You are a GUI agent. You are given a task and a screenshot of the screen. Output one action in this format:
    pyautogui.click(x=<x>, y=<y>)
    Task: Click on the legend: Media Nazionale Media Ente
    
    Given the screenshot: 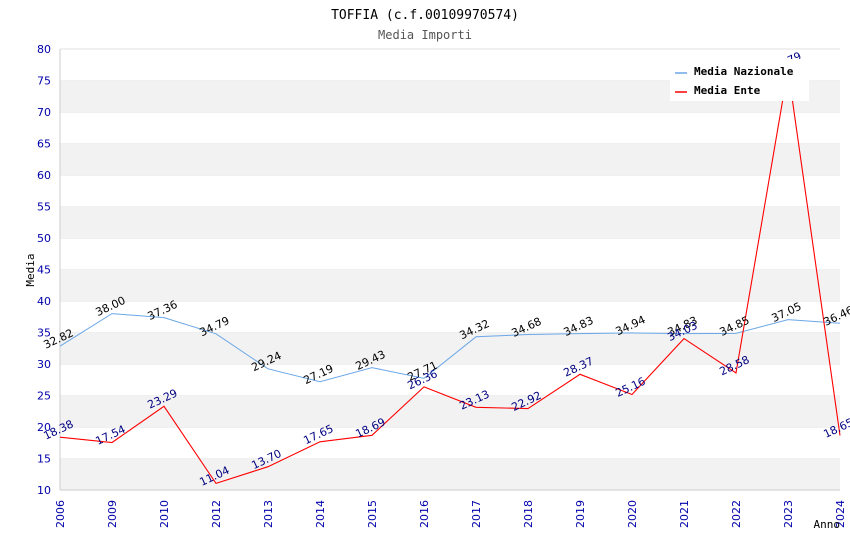 What is the action you would take?
    pyautogui.click(x=739, y=80)
    